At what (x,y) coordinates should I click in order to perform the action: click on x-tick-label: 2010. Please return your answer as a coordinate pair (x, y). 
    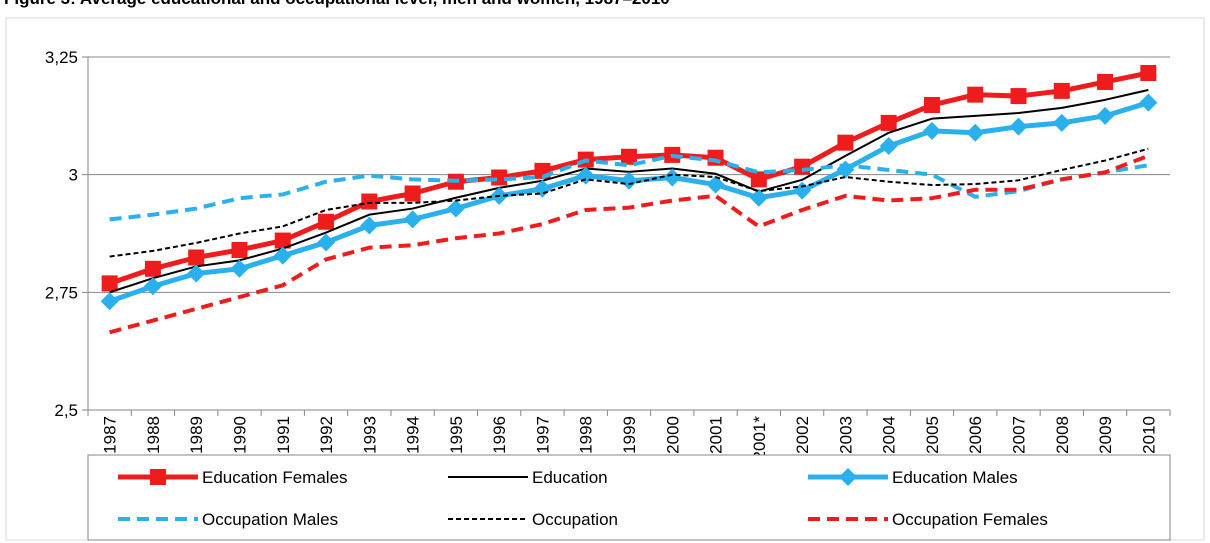
    Looking at the image, I should click on (1148, 435).